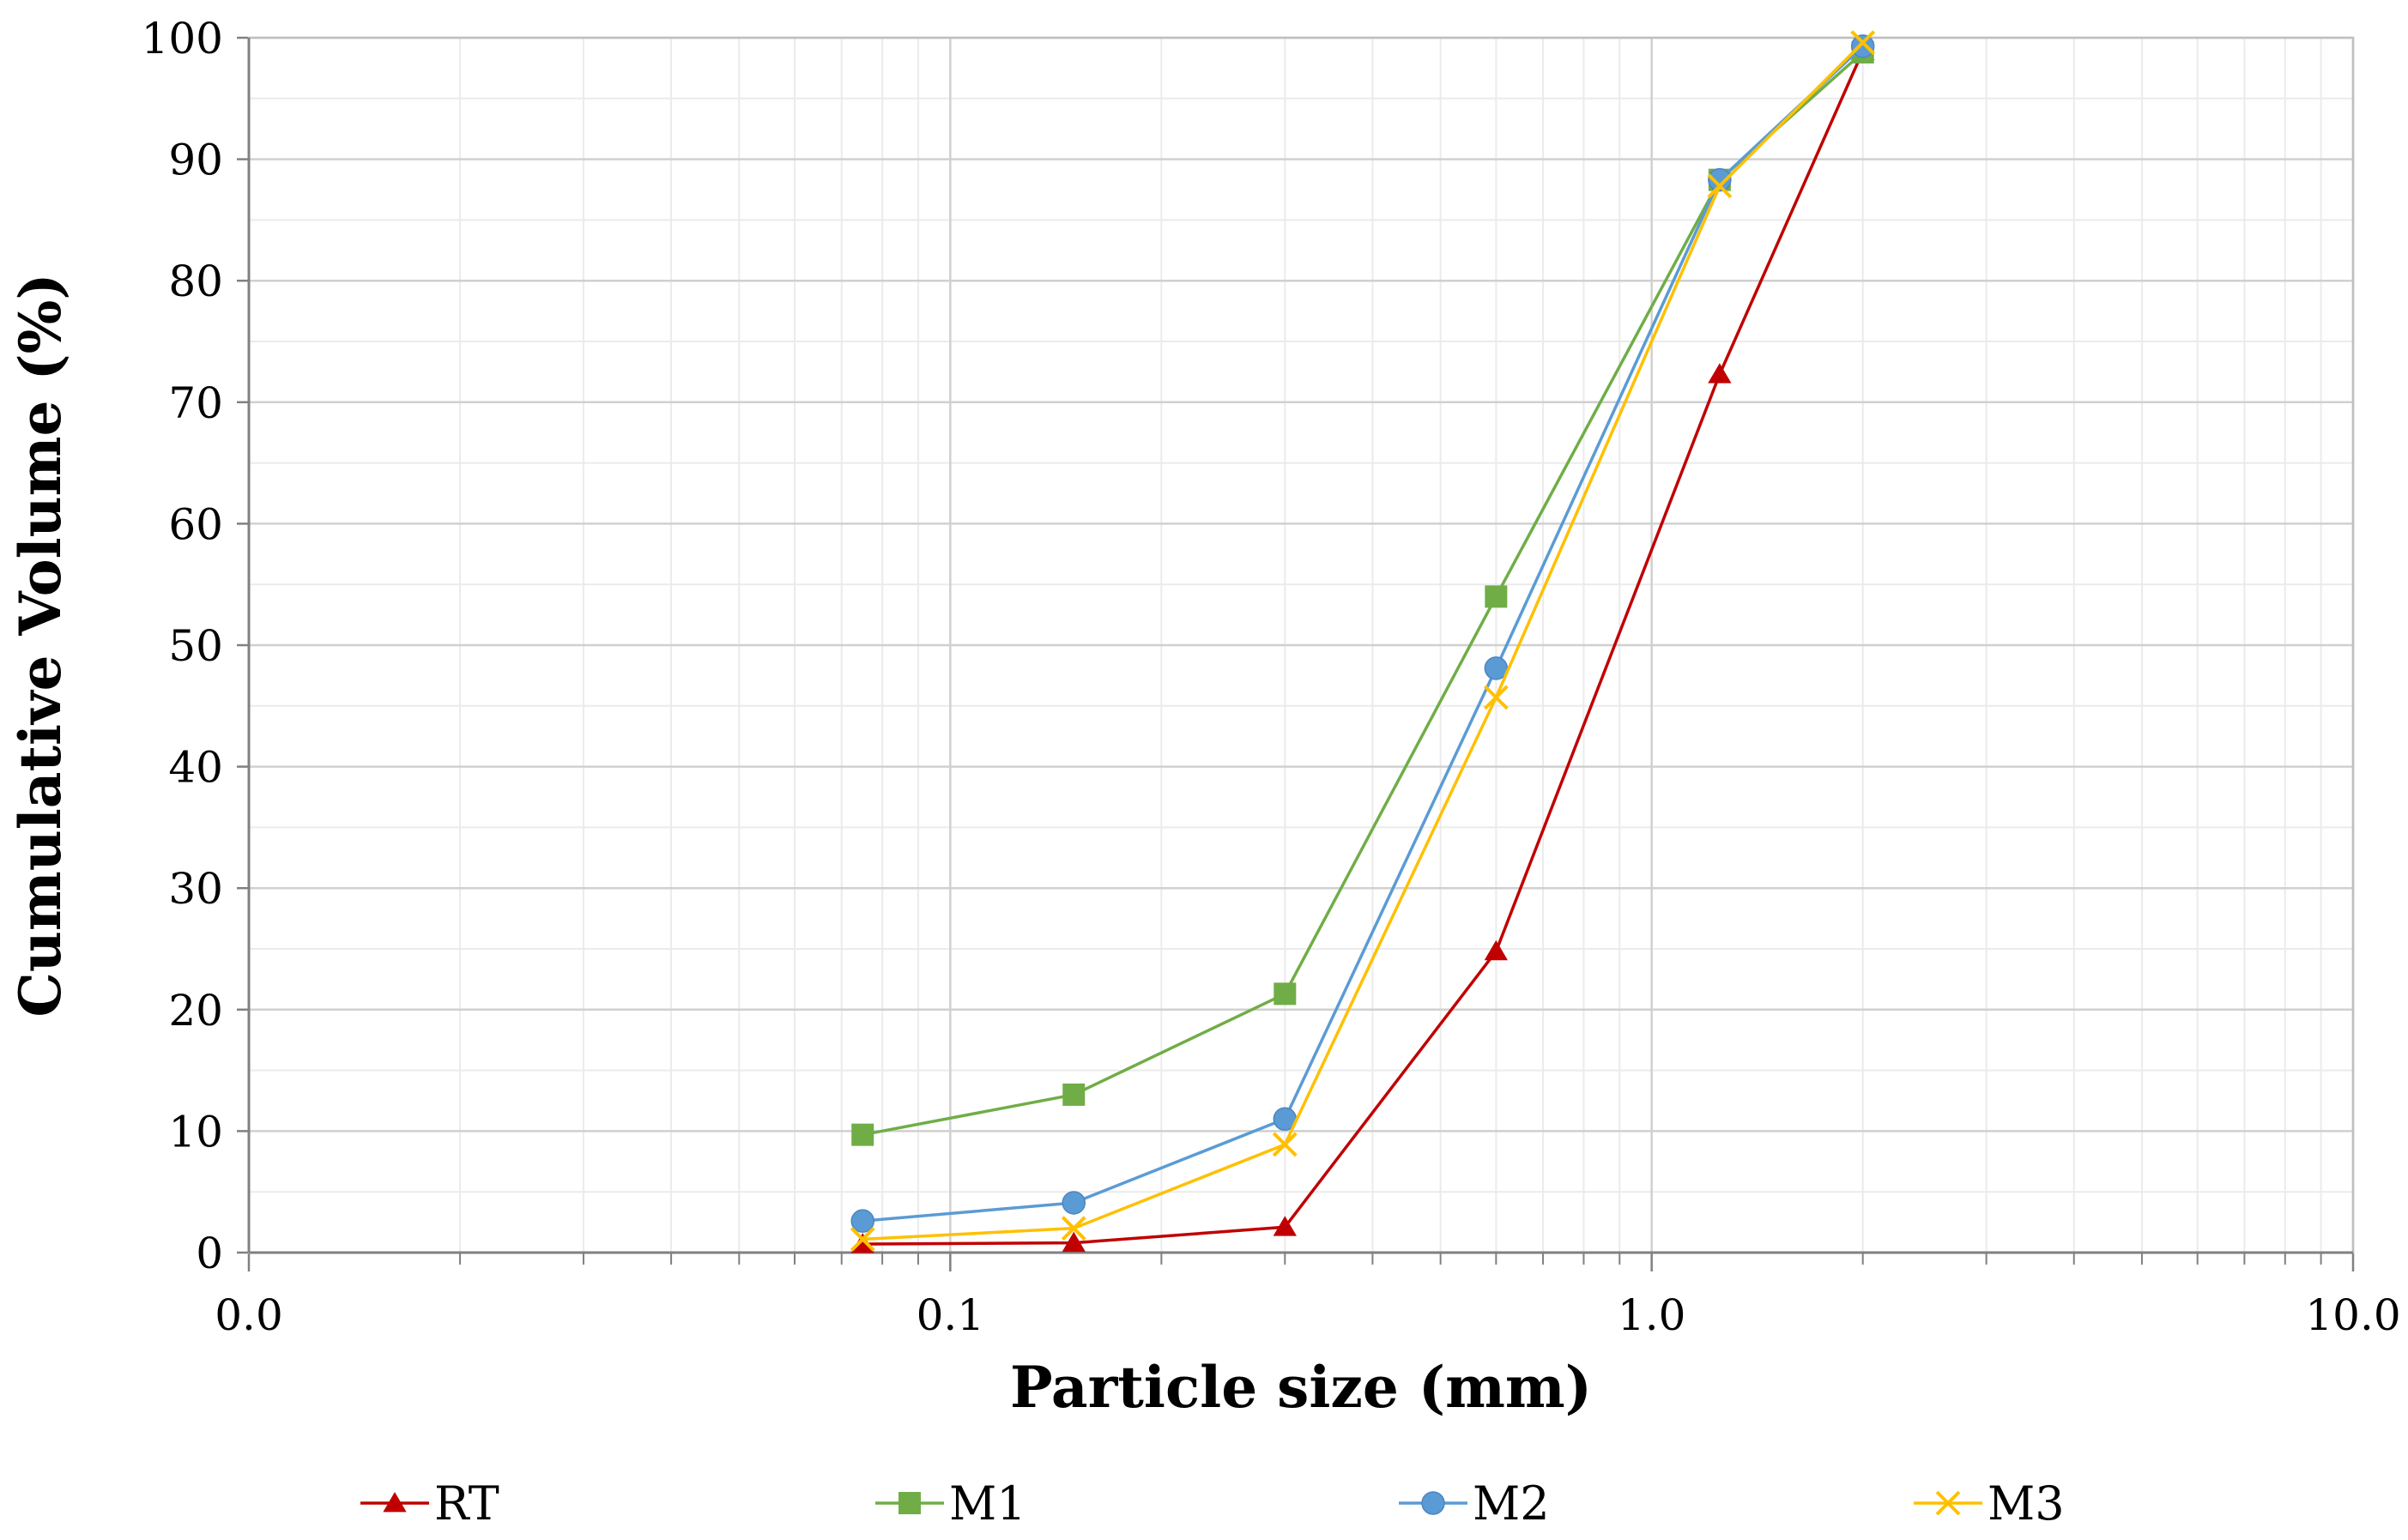  I want to click on x-axis-title: Particle size (mm), so click(1301, 1387).